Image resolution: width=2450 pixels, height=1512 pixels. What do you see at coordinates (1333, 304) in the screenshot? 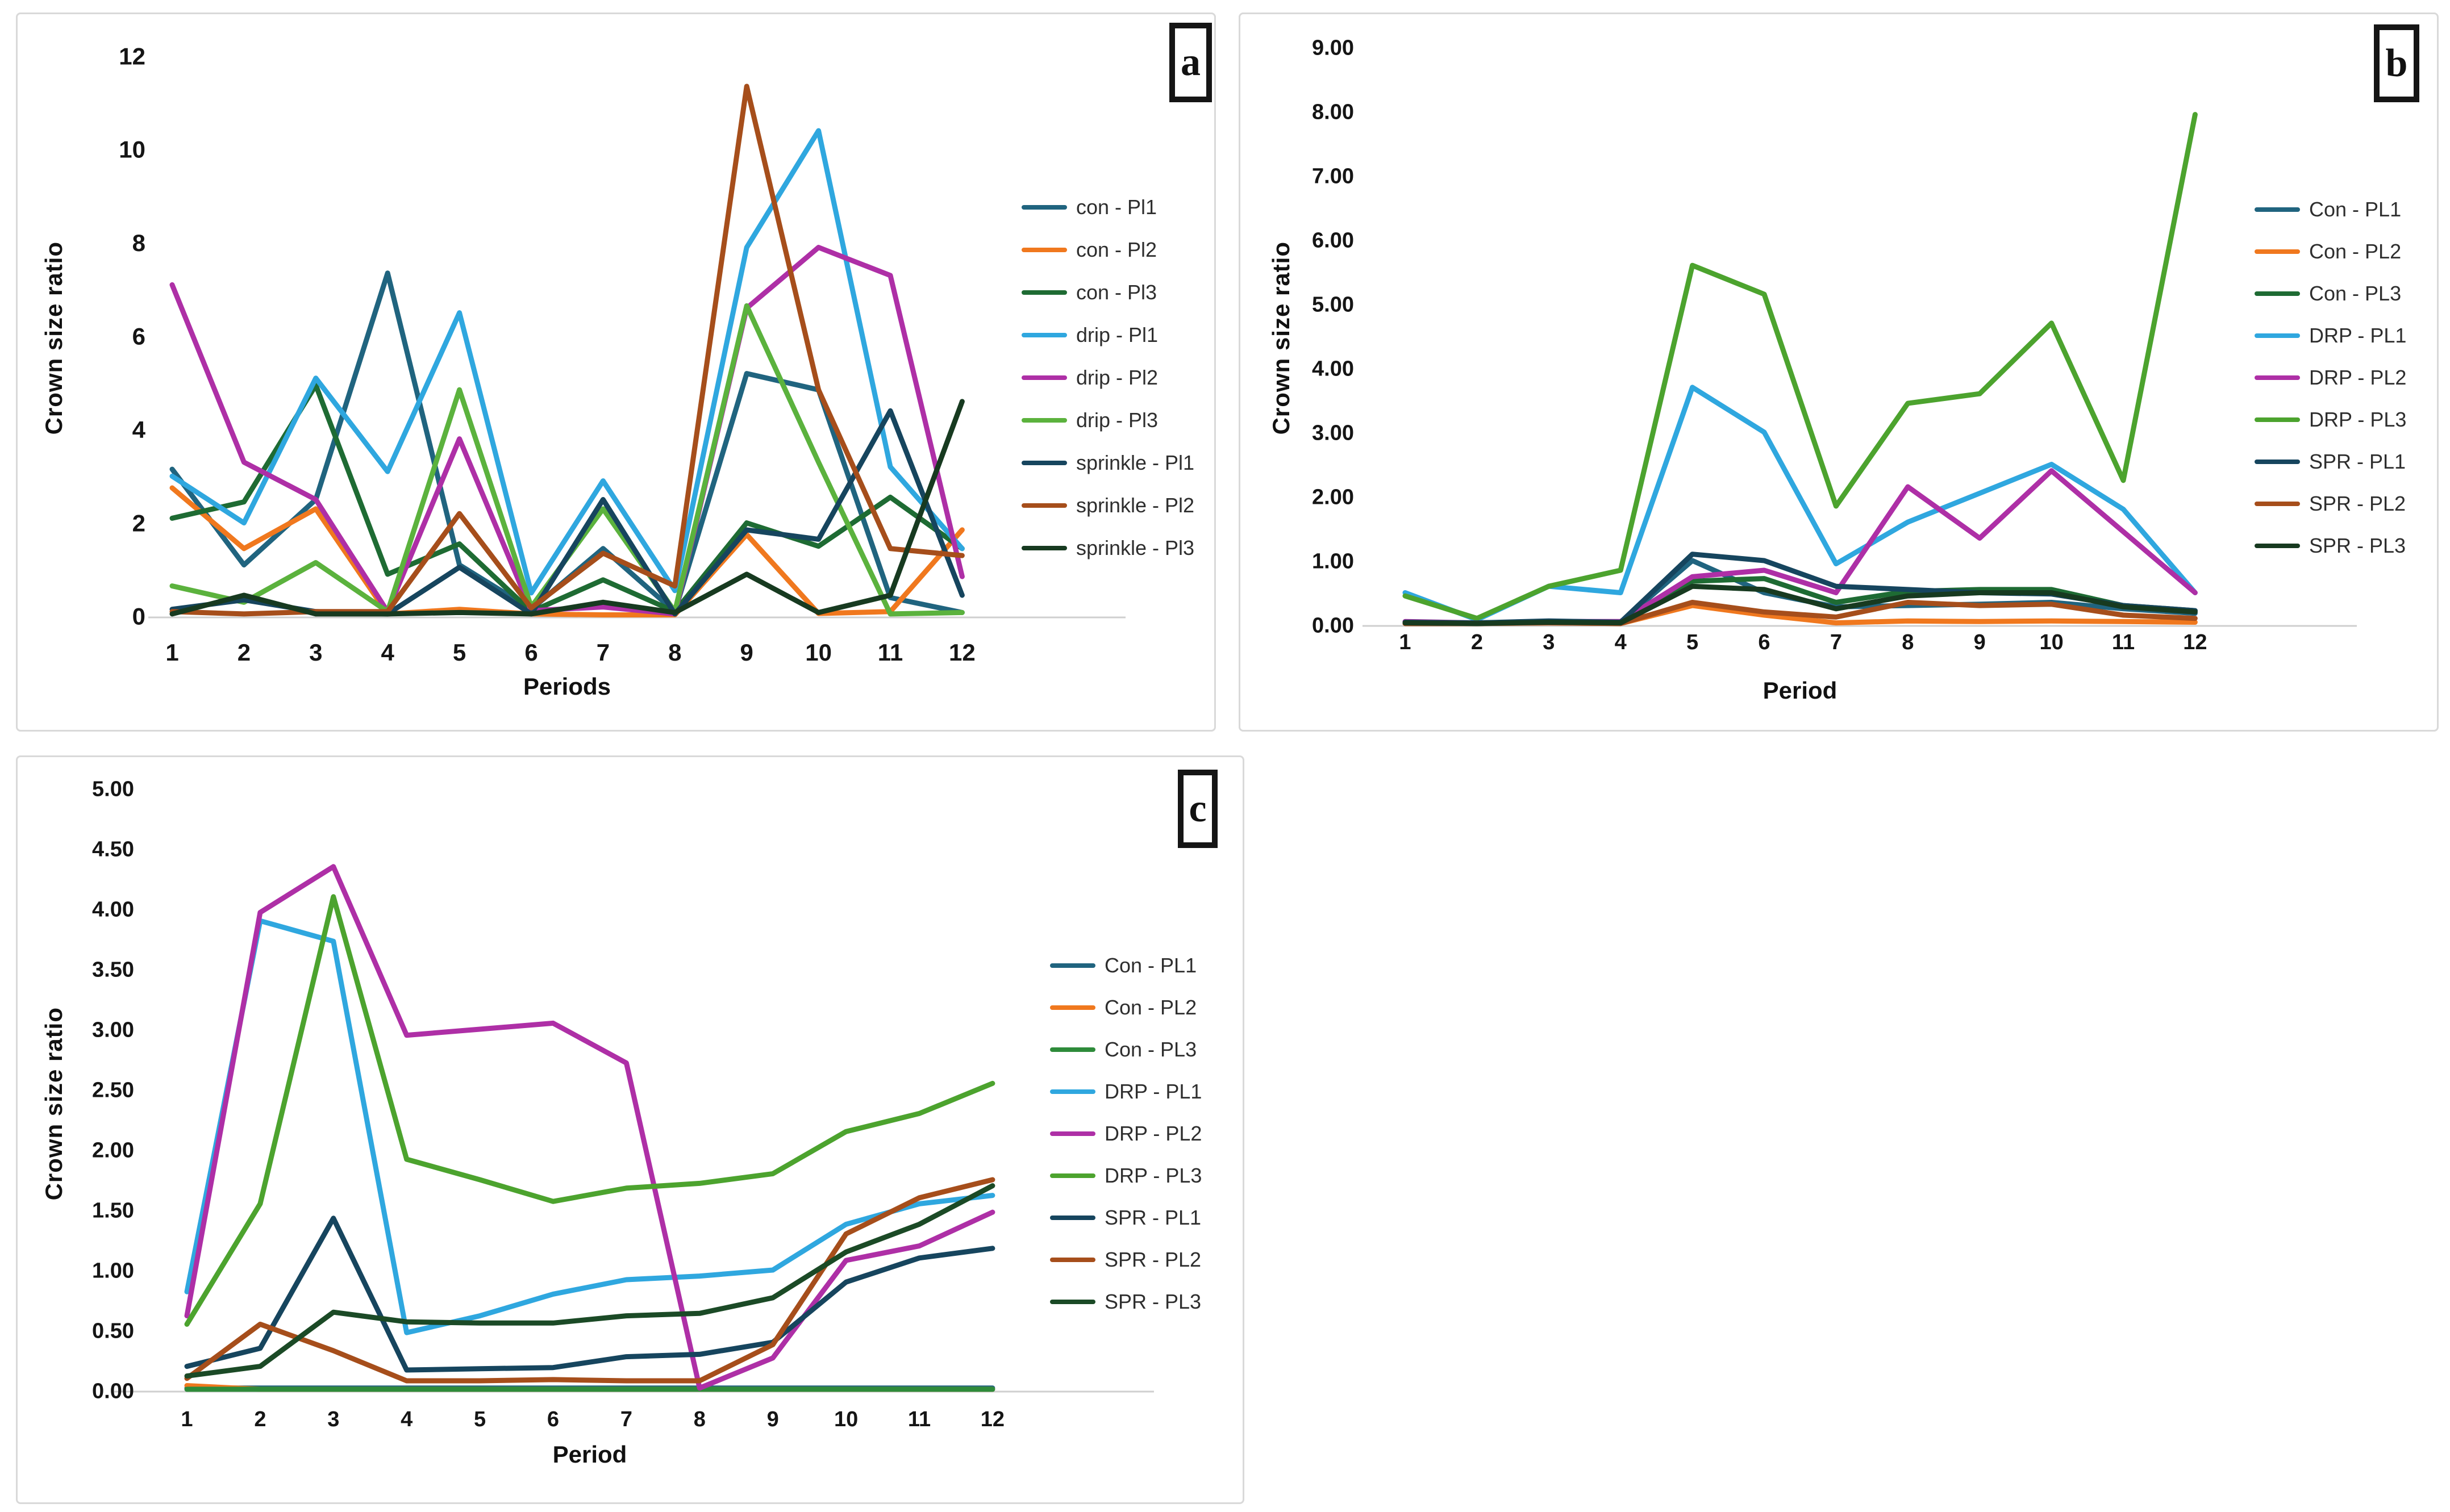
I see `y-tick-label: 5.00` at bounding box center [1333, 304].